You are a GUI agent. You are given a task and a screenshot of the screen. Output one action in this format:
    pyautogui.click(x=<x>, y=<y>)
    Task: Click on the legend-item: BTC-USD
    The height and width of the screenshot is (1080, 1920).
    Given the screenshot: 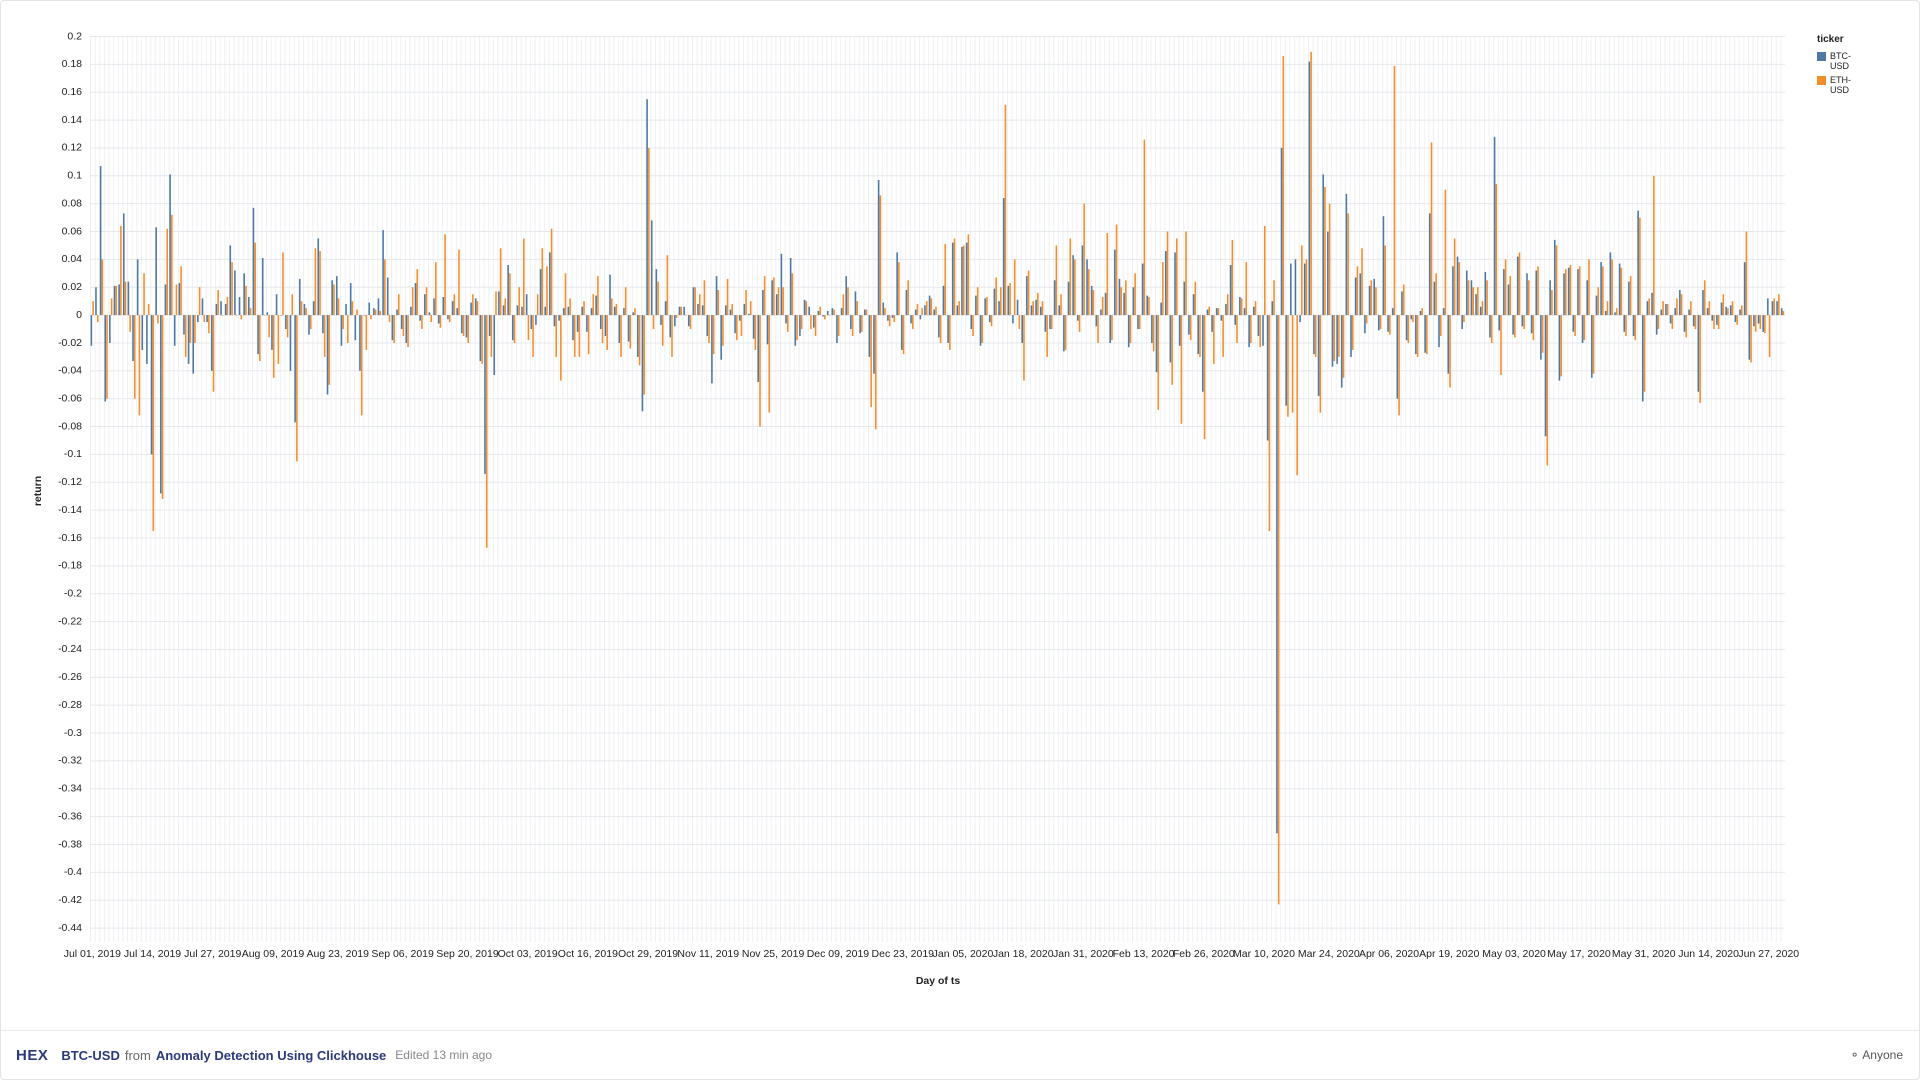 What is the action you would take?
    pyautogui.click(x=1835, y=61)
    